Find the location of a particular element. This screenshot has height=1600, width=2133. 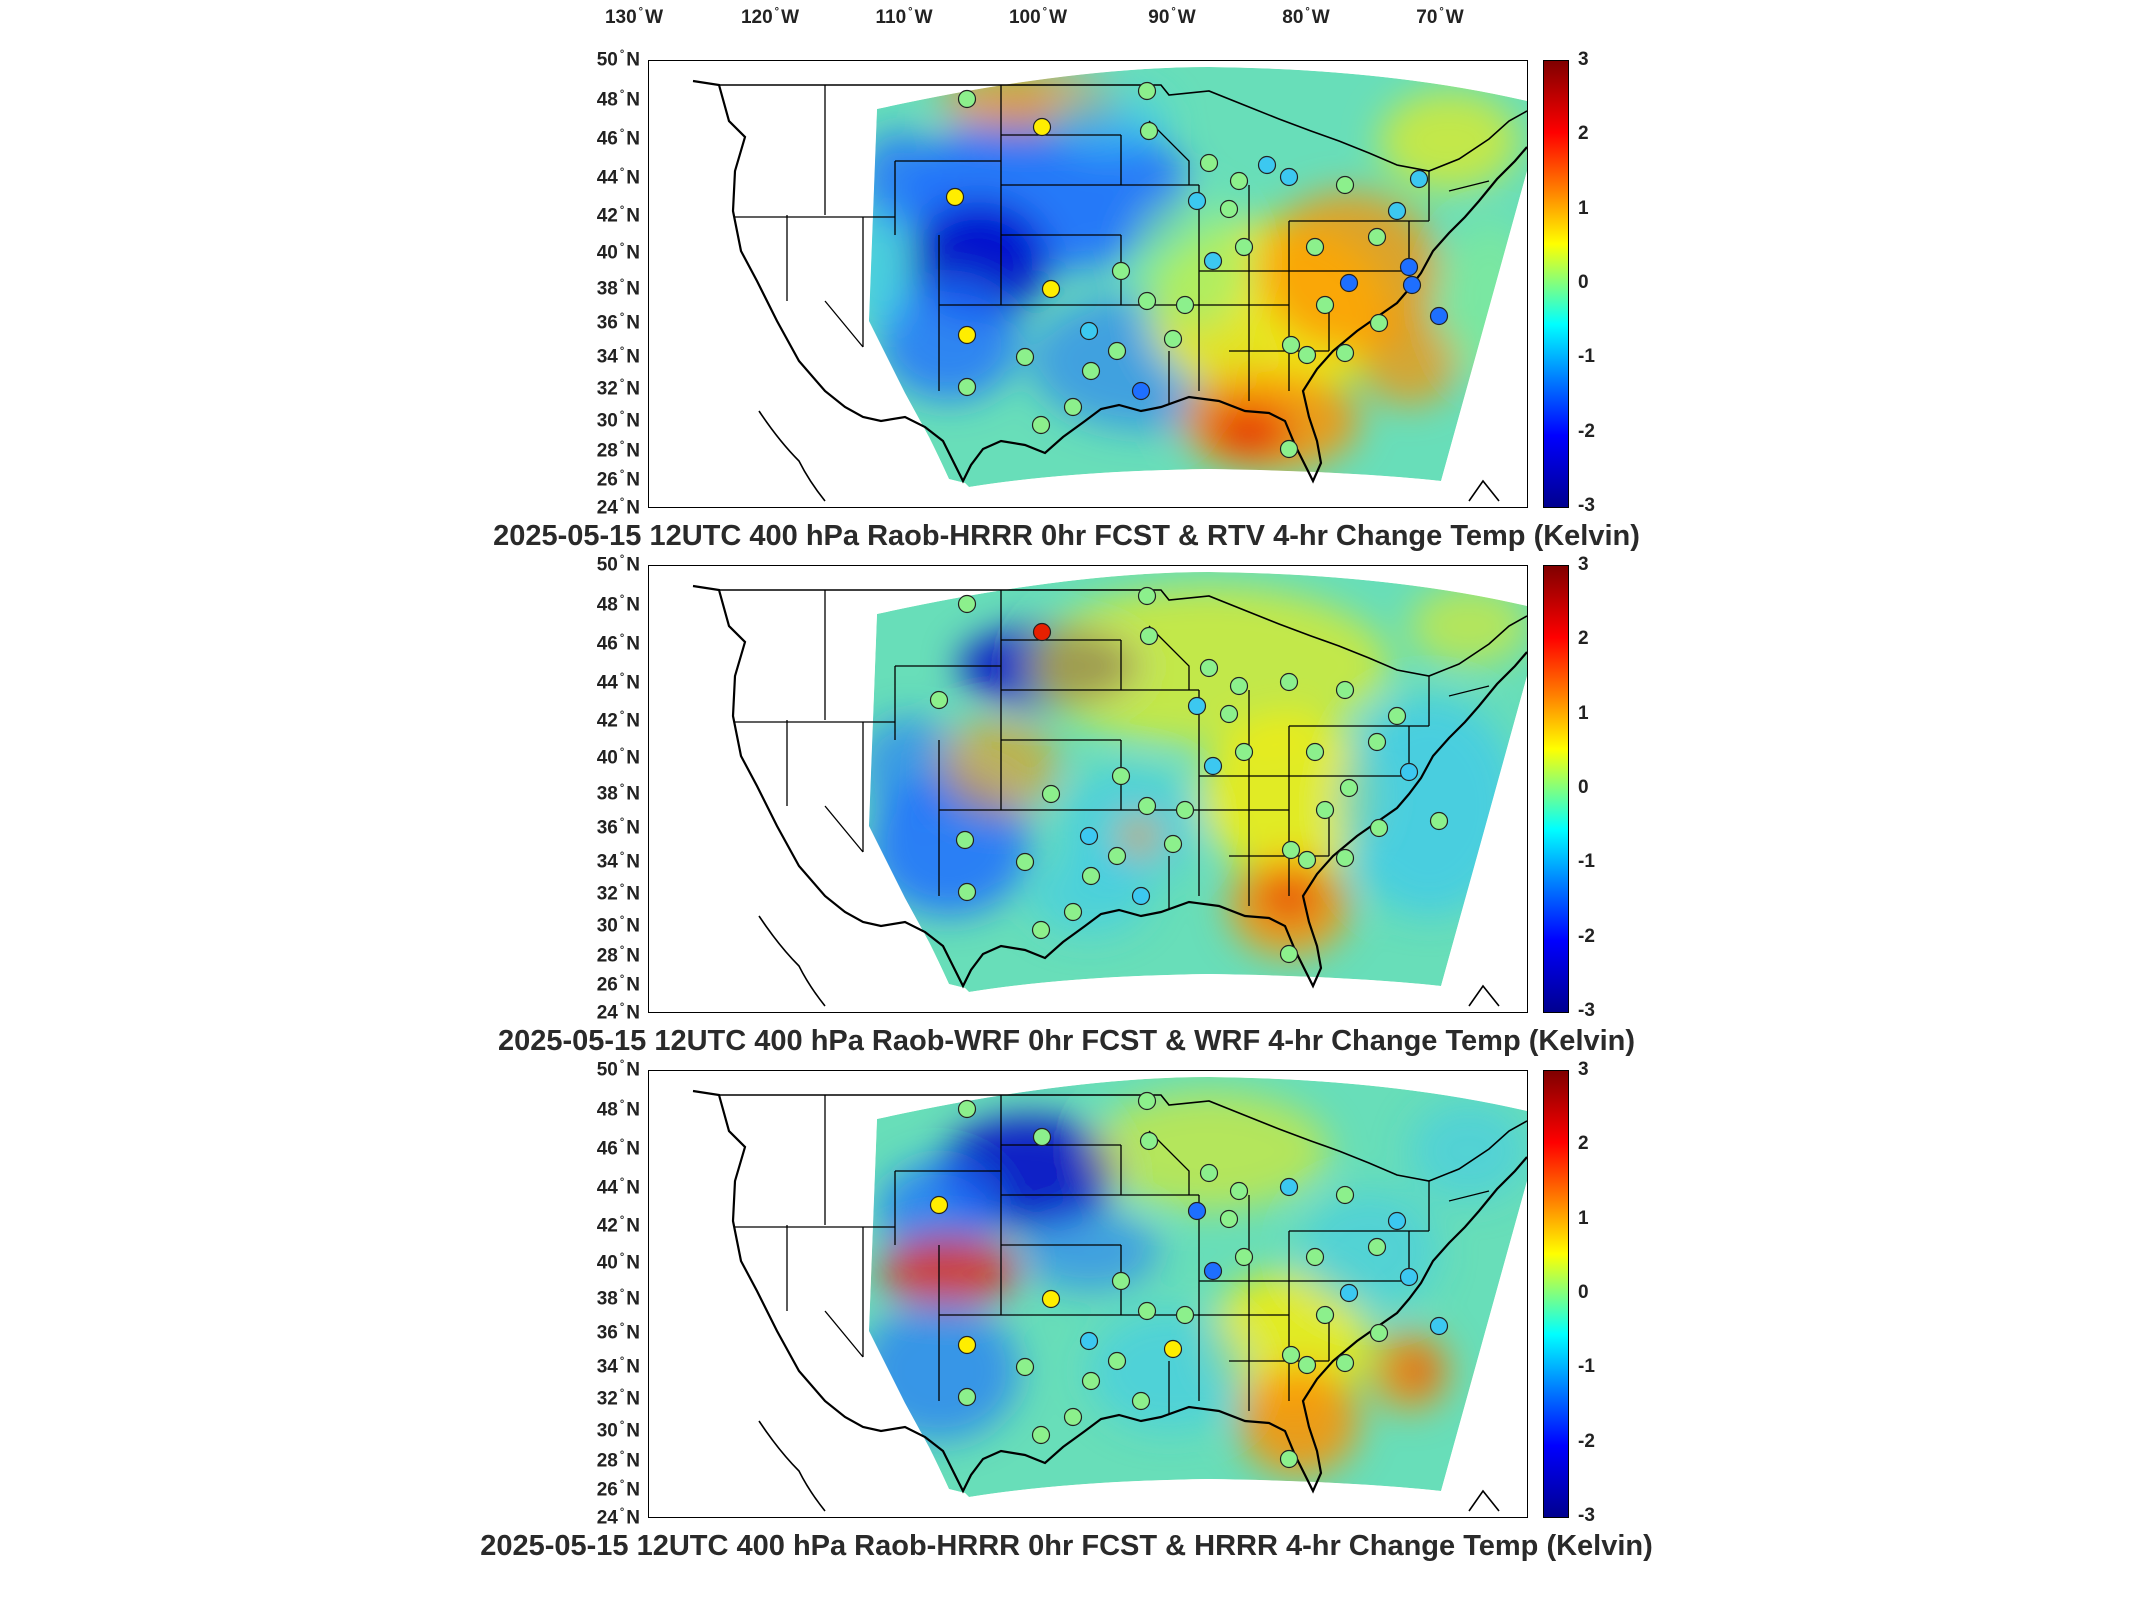

lat-label-34: 34 ° N is located at coordinates (618, 1366).